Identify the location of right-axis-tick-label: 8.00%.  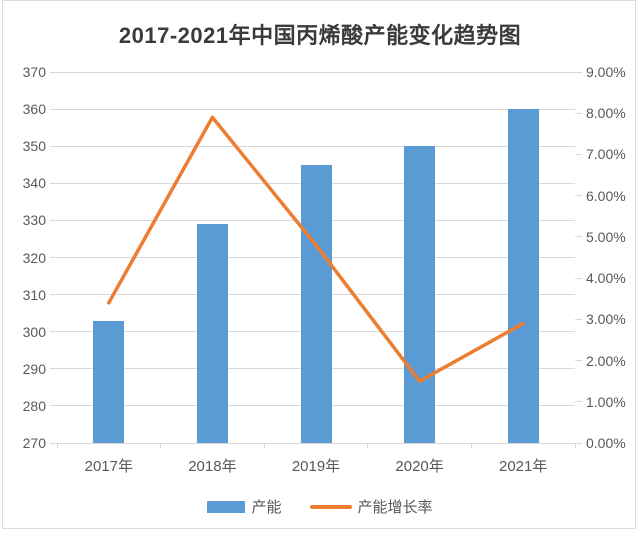
(606, 113).